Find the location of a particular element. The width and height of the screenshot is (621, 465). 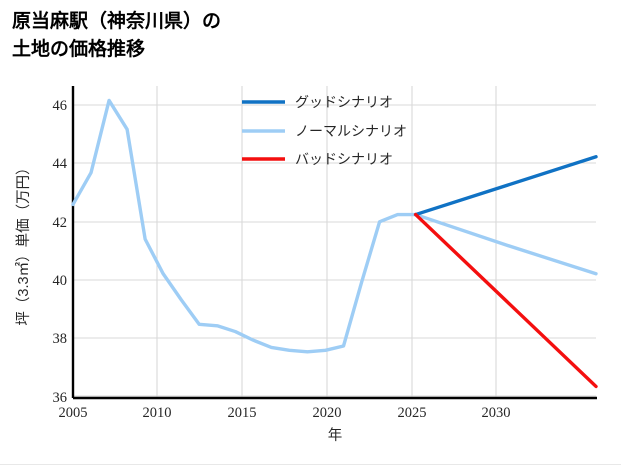

legend-label-good: グッドシナリオ is located at coordinates (344, 102).